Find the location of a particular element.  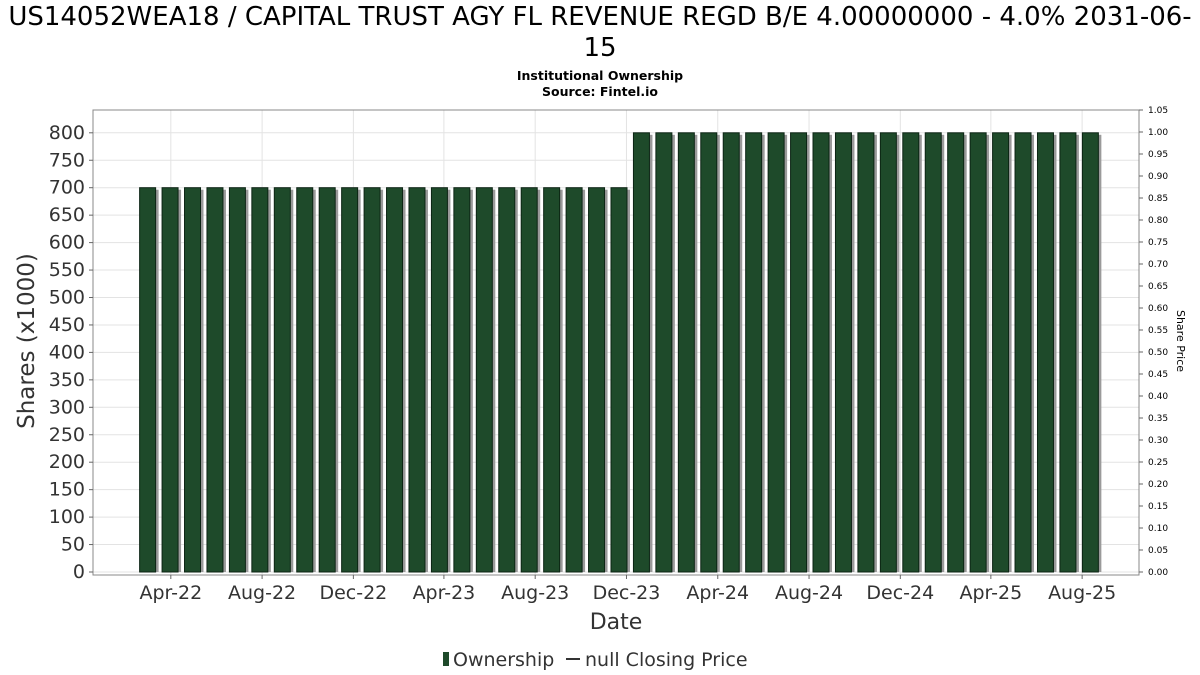

y-tick-label: 350 is located at coordinates (67, 380).